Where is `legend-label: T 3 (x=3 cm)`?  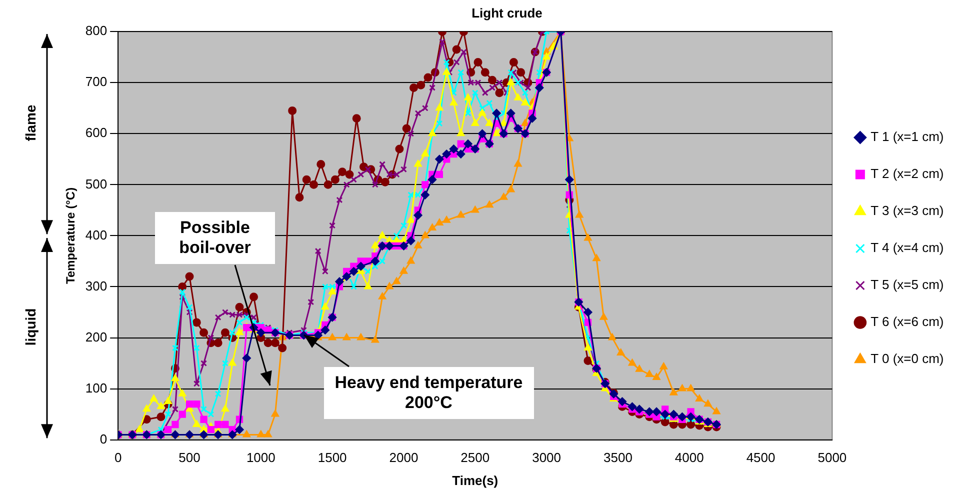
legend-label: T 3 (x=3 cm) is located at coordinates (907, 210).